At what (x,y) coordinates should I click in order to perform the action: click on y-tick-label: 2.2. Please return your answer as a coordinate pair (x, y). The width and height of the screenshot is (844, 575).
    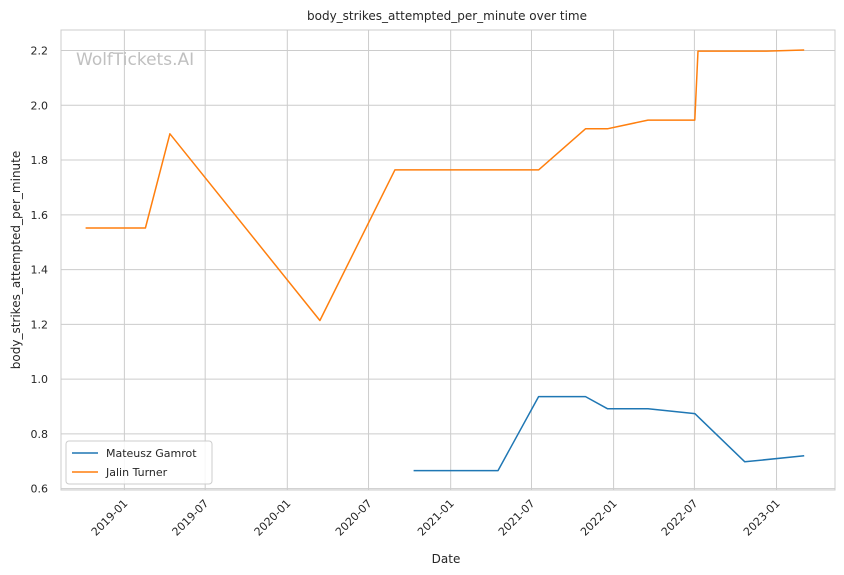
    Looking at the image, I should click on (40, 51).